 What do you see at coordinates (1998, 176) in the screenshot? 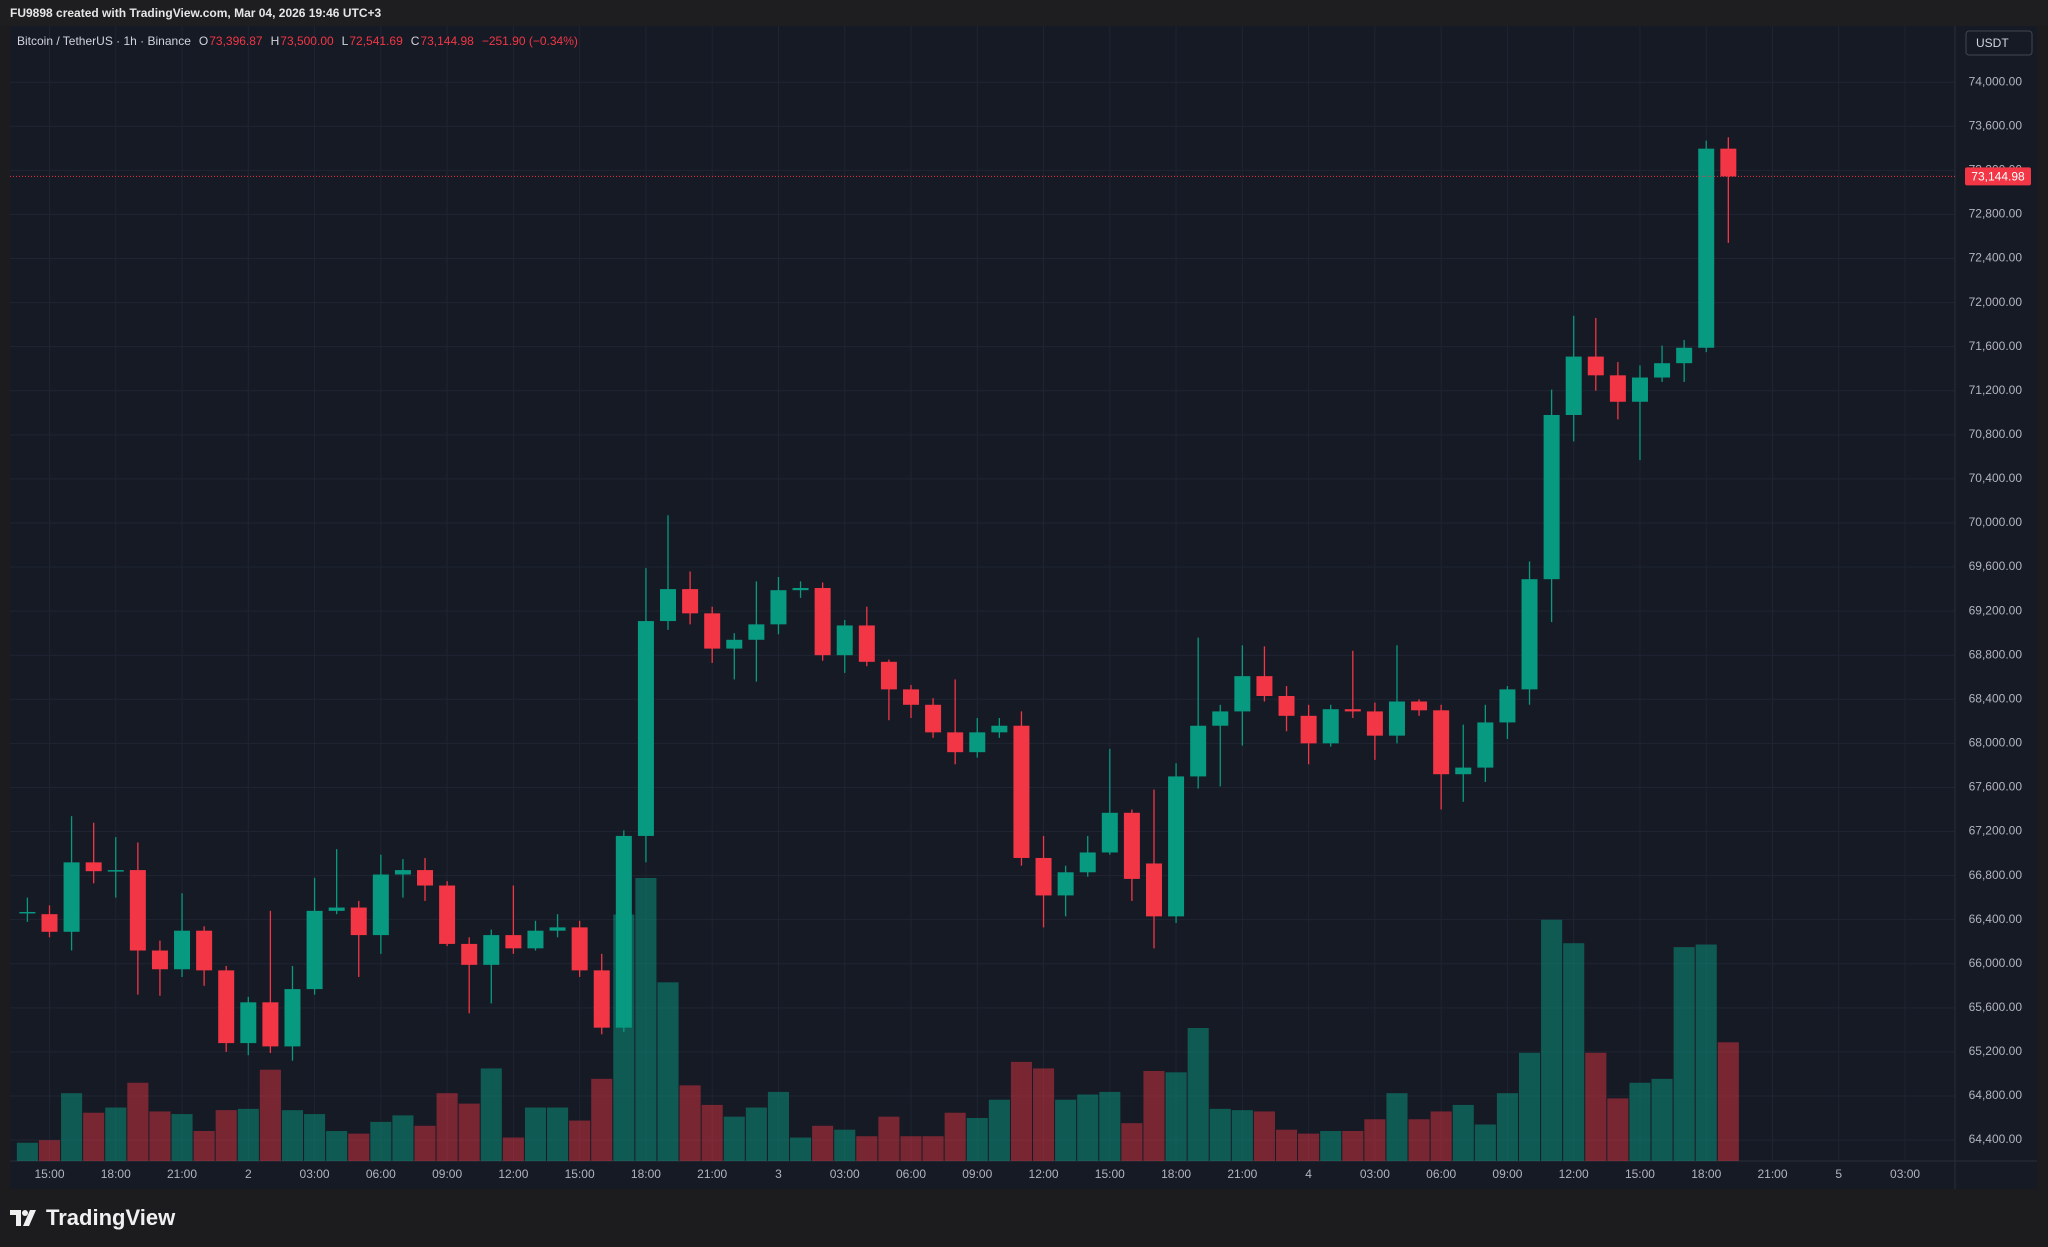
I see `last-price-tag` at bounding box center [1998, 176].